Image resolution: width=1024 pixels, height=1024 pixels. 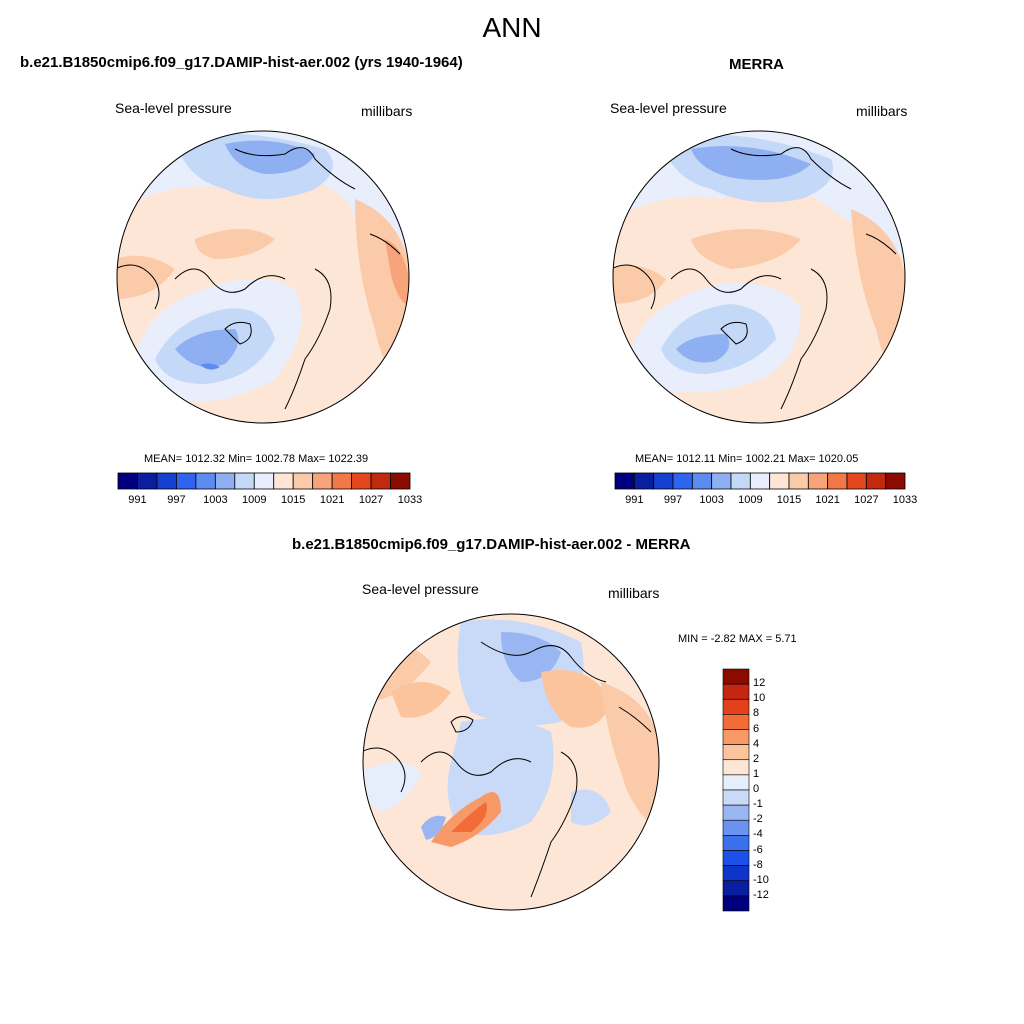 I want to click on colorbar-tick-label: -1, so click(x=758, y=804).